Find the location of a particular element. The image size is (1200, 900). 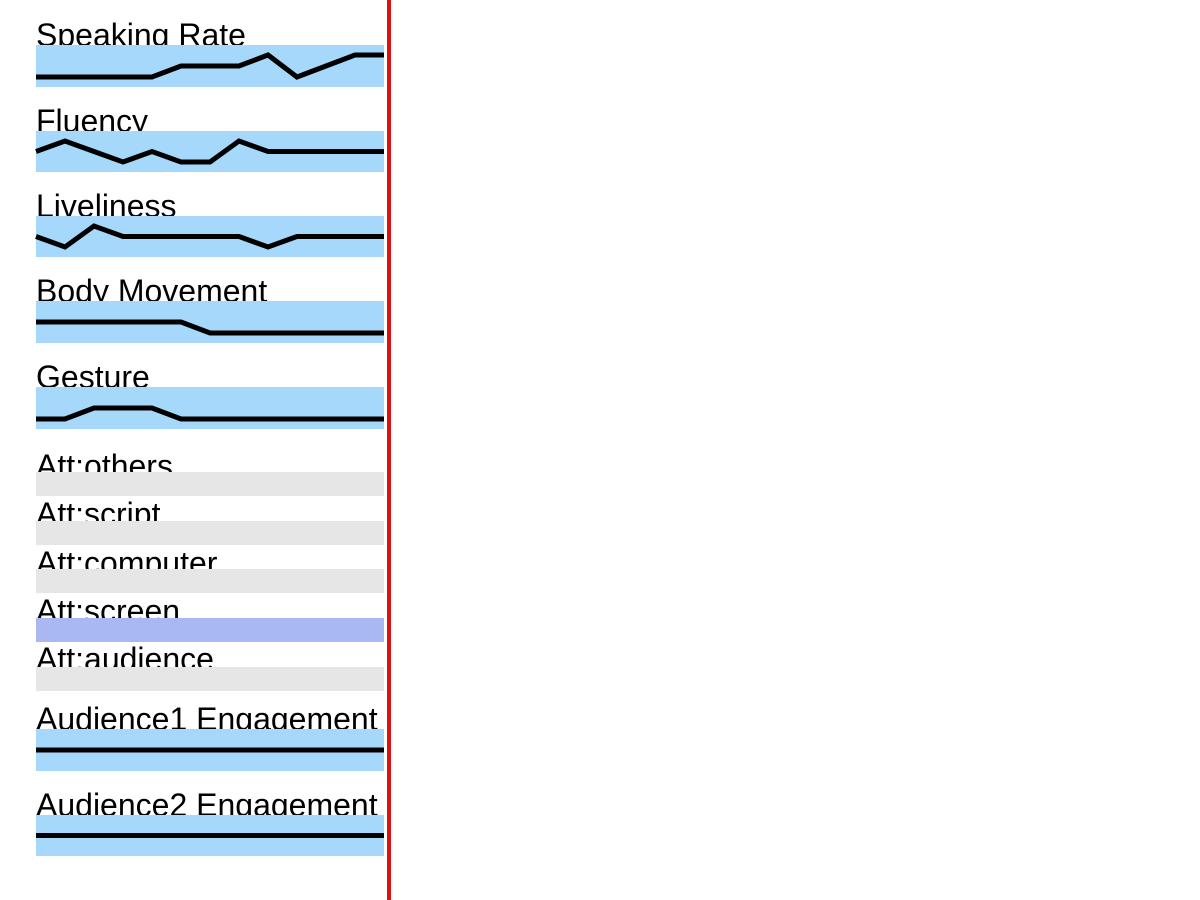

playhead-cursor is located at coordinates (389, 450).